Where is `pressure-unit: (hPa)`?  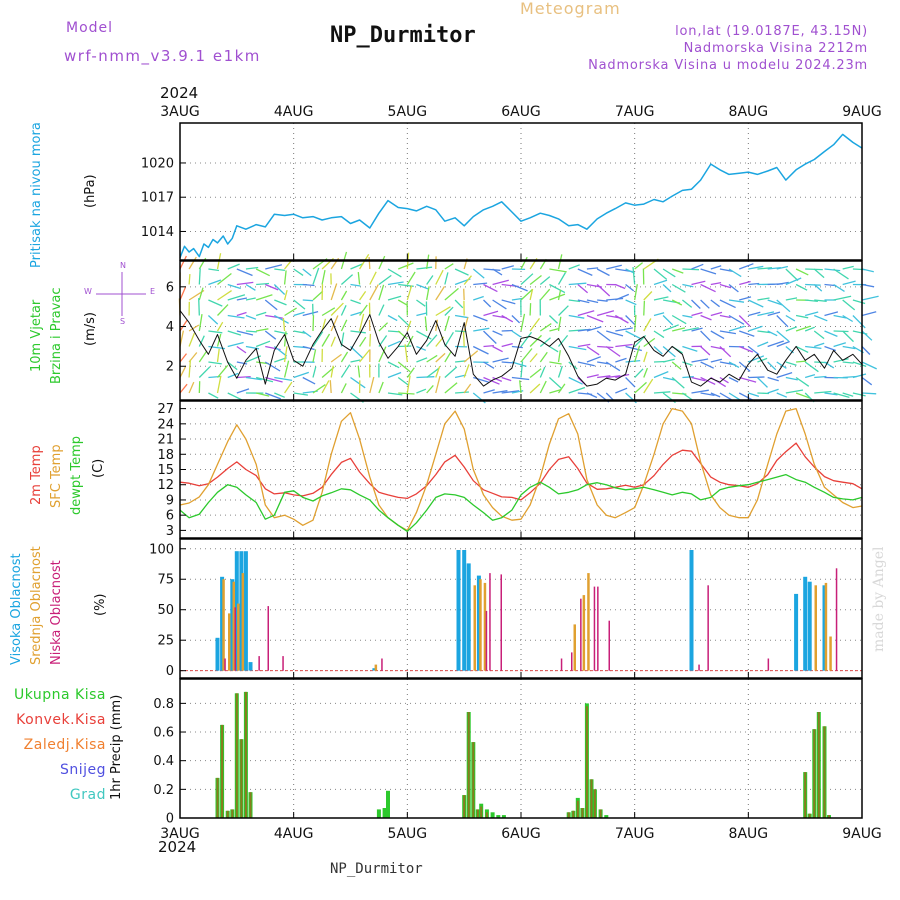
pressure-unit: (hPa) is located at coordinates (90, 191).